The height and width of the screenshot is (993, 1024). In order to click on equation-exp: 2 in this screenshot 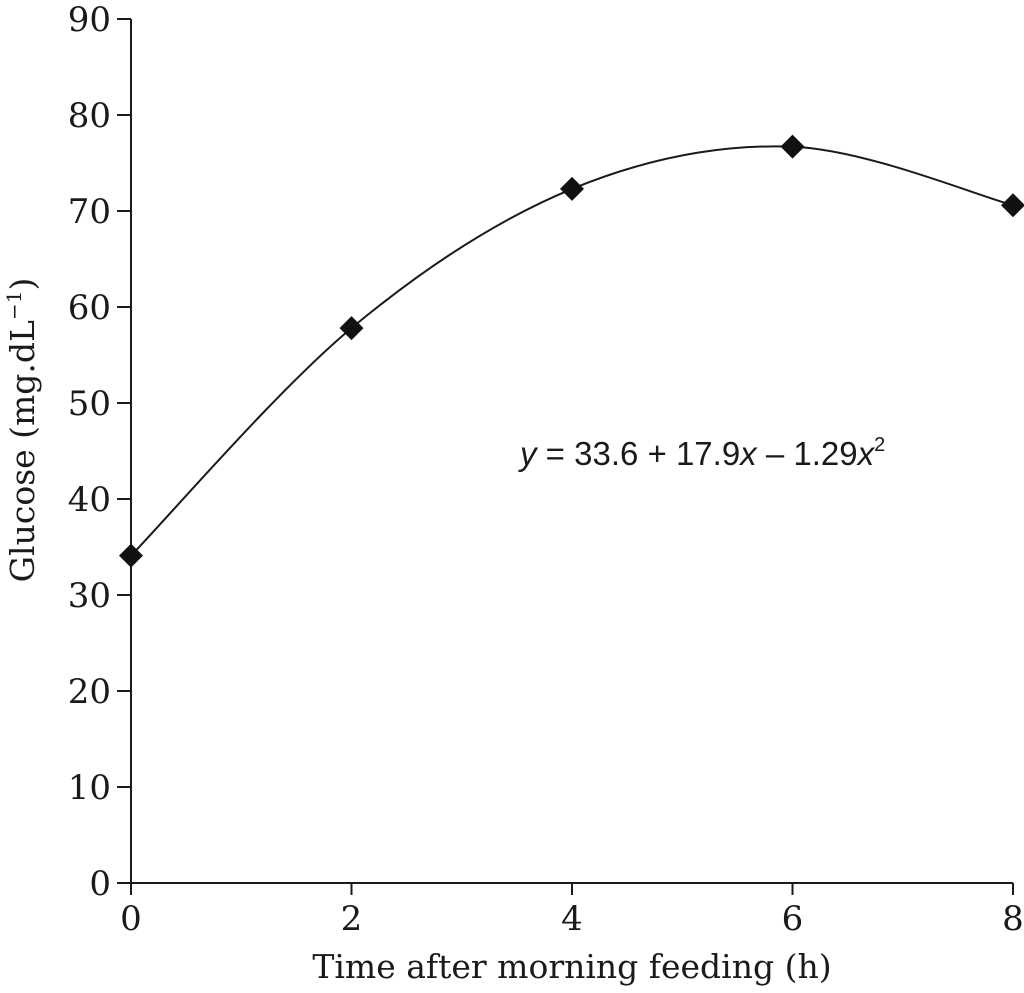, I will do `click(879, 445)`.